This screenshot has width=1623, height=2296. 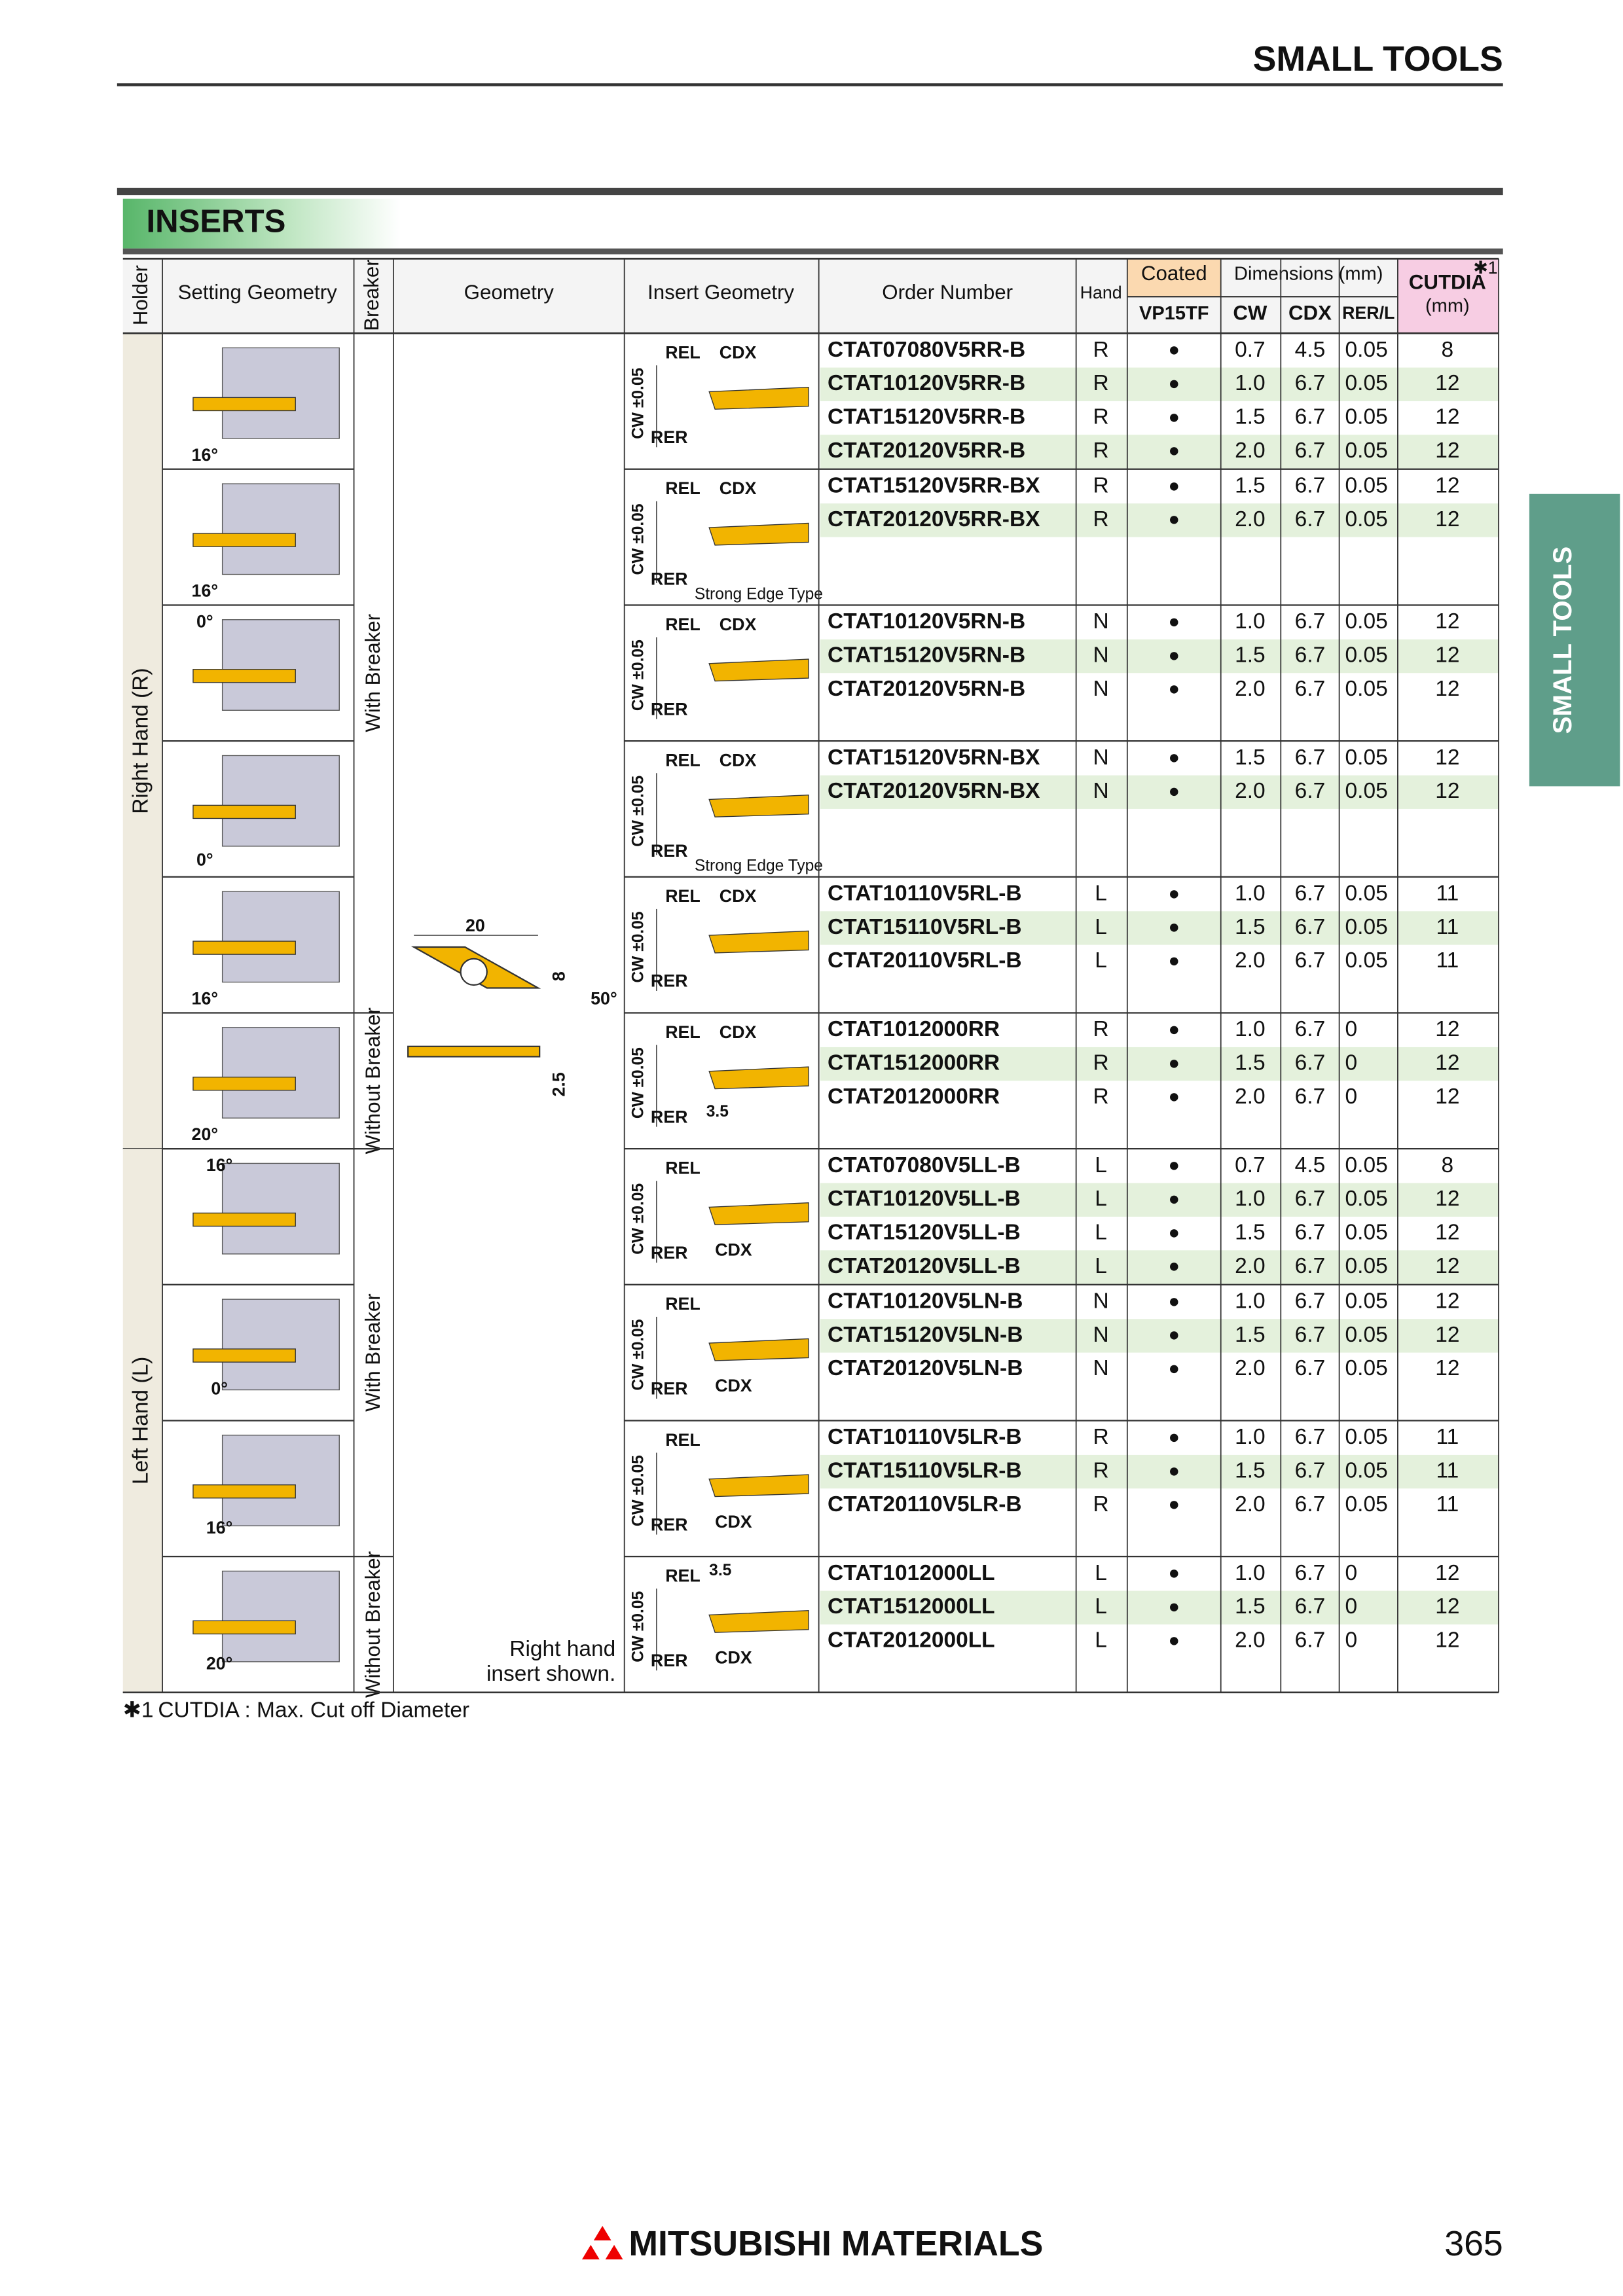 What do you see at coordinates (550, 1674) in the screenshot?
I see `geometry-note: insert shown.` at bounding box center [550, 1674].